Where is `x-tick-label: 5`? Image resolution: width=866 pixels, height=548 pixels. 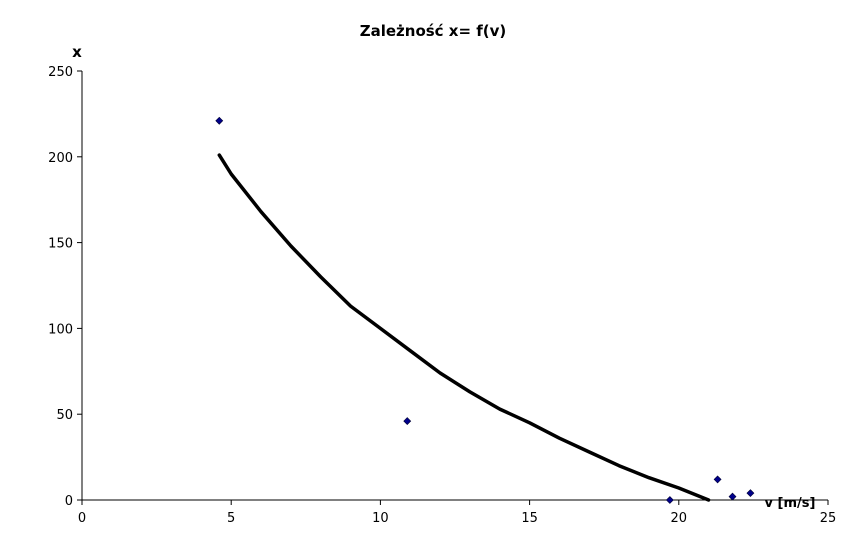
x-tick-label: 5 is located at coordinates (231, 518).